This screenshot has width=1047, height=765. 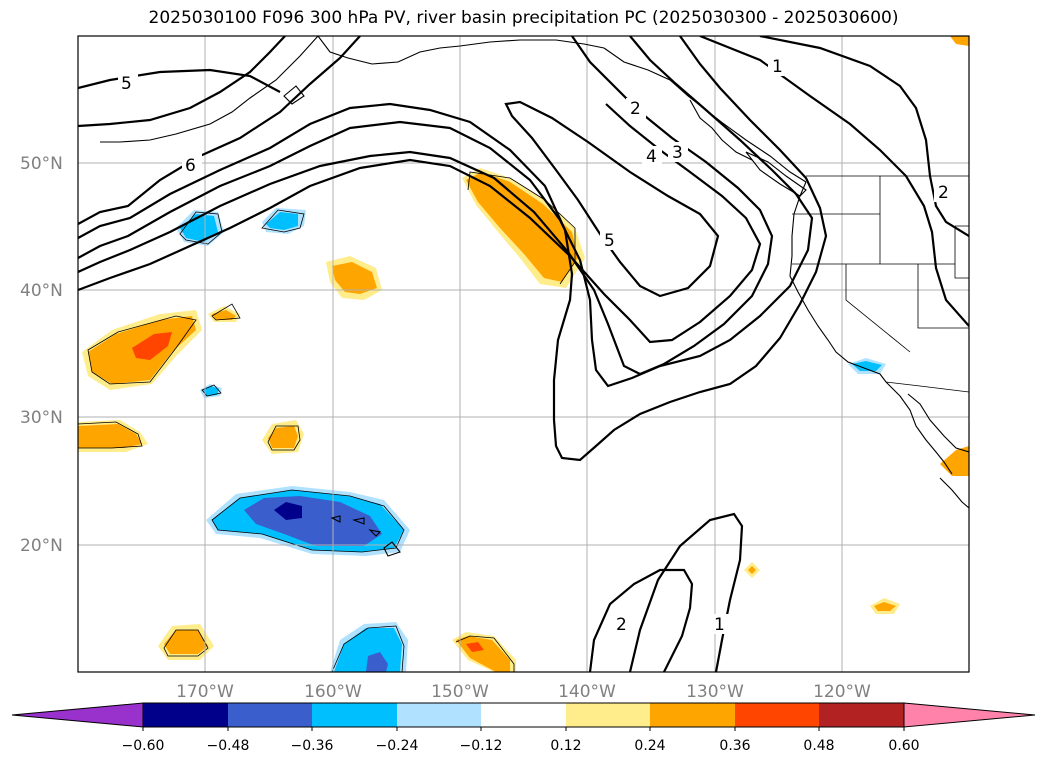 I want to click on colorbar-tick-label: −0.12, so click(x=481, y=746).